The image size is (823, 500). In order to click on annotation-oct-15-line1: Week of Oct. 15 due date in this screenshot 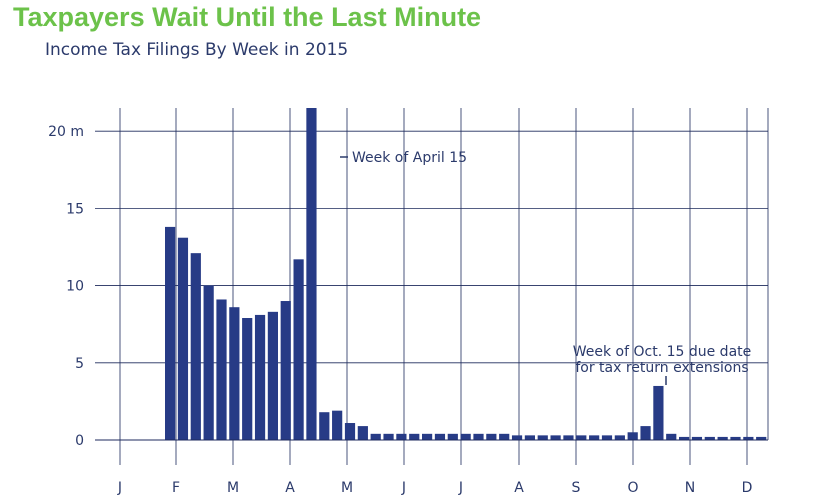, I will do `click(662, 352)`.